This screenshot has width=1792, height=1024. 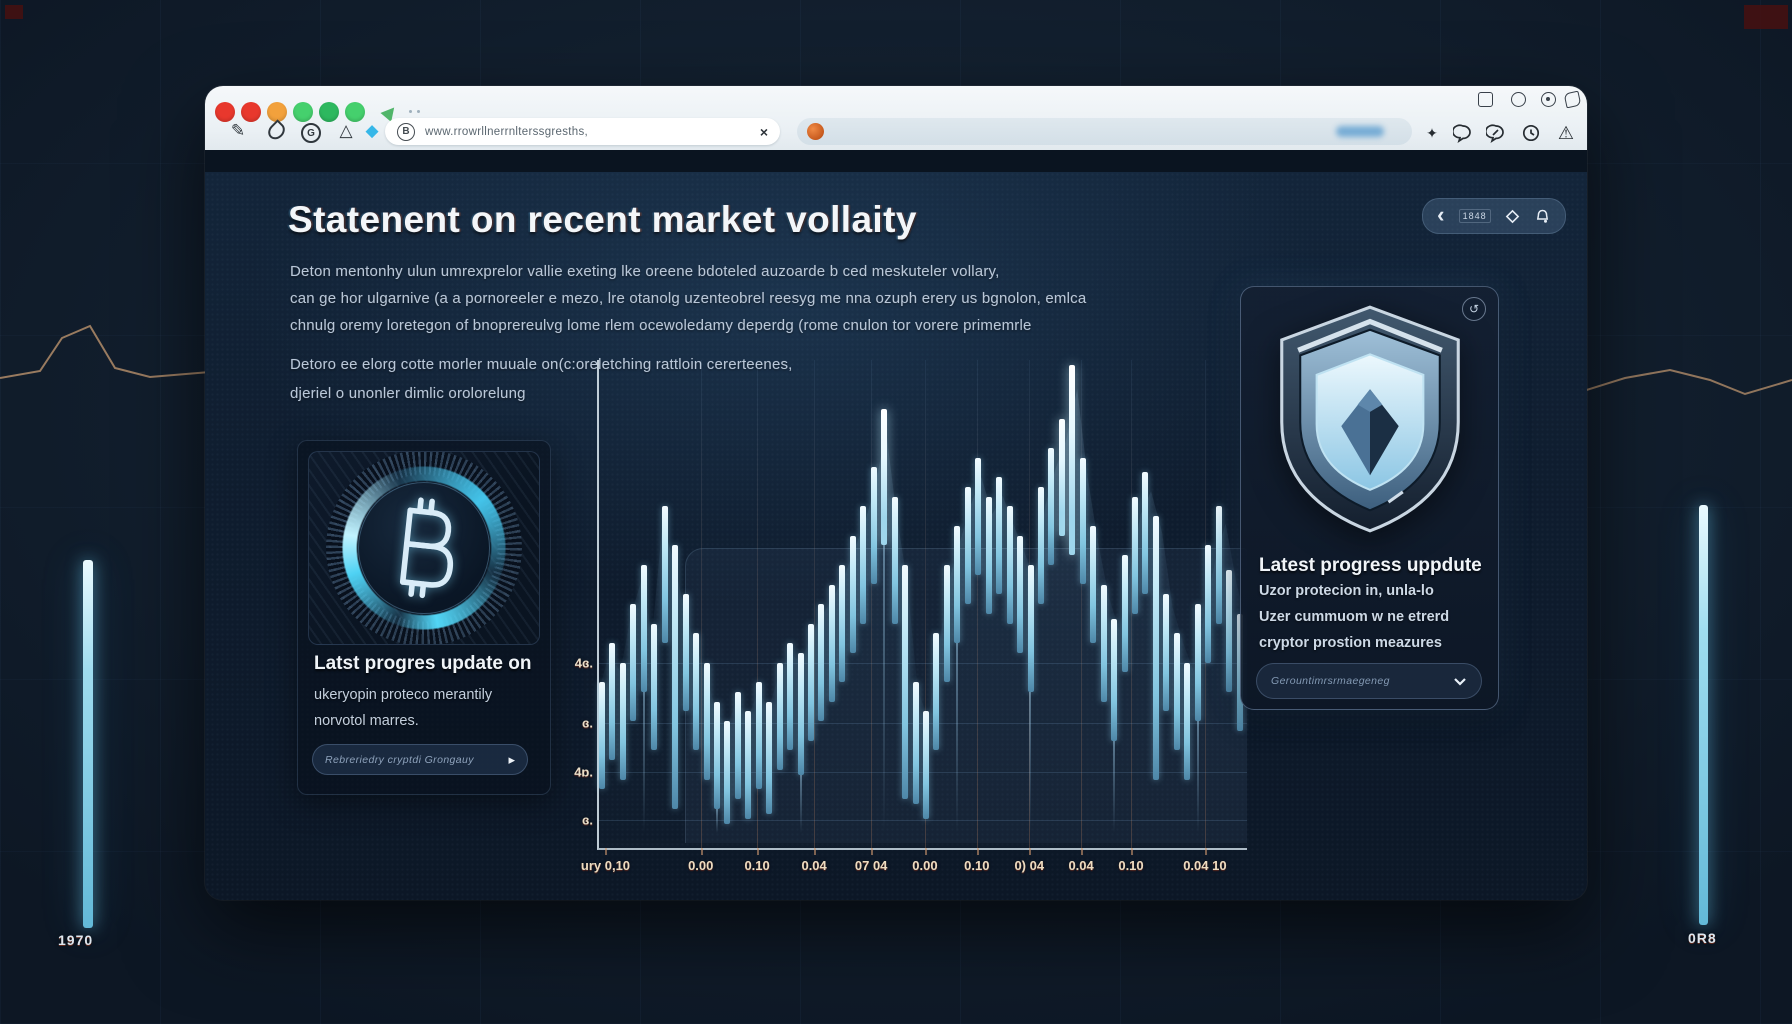 What do you see at coordinates (1330, 681) in the screenshot?
I see `dropdown-selected-value: Gerountimrsrmaegeneg` at bounding box center [1330, 681].